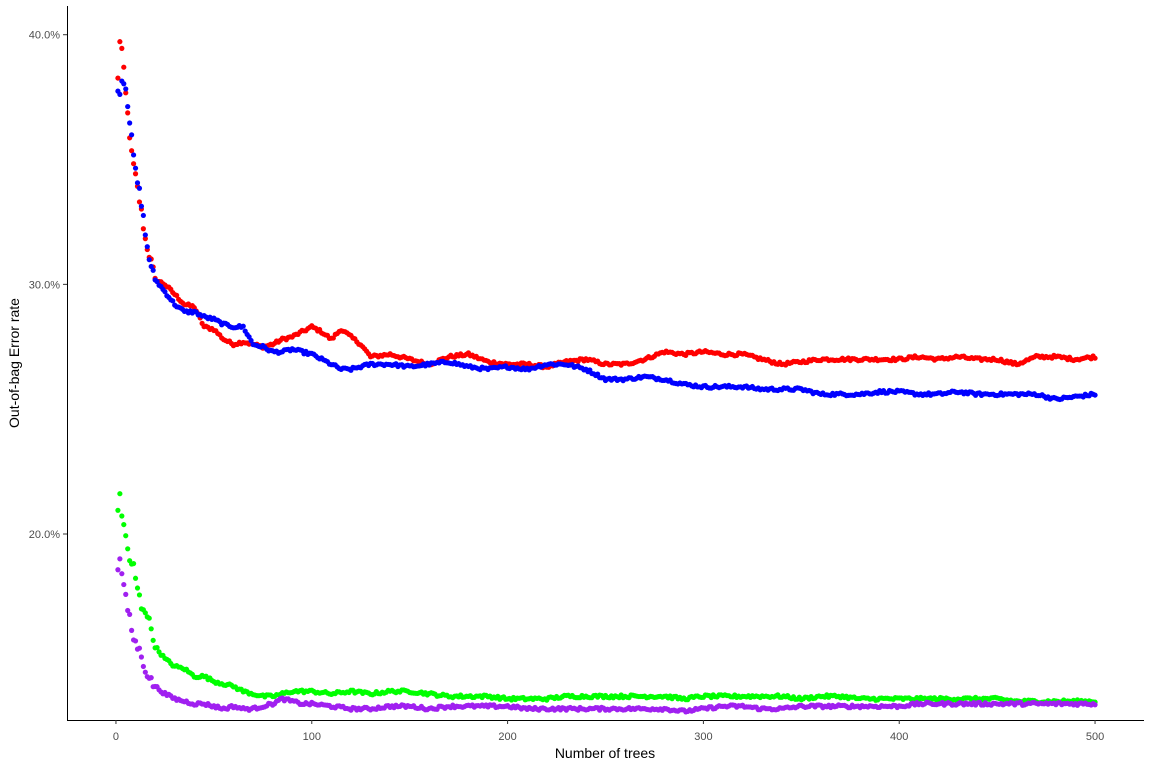 The image size is (1152, 768). What do you see at coordinates (14, 363) in the screenshot?
I see `y-axis-title: Out-of-bag Error rate` at bounding box center [14, 363].